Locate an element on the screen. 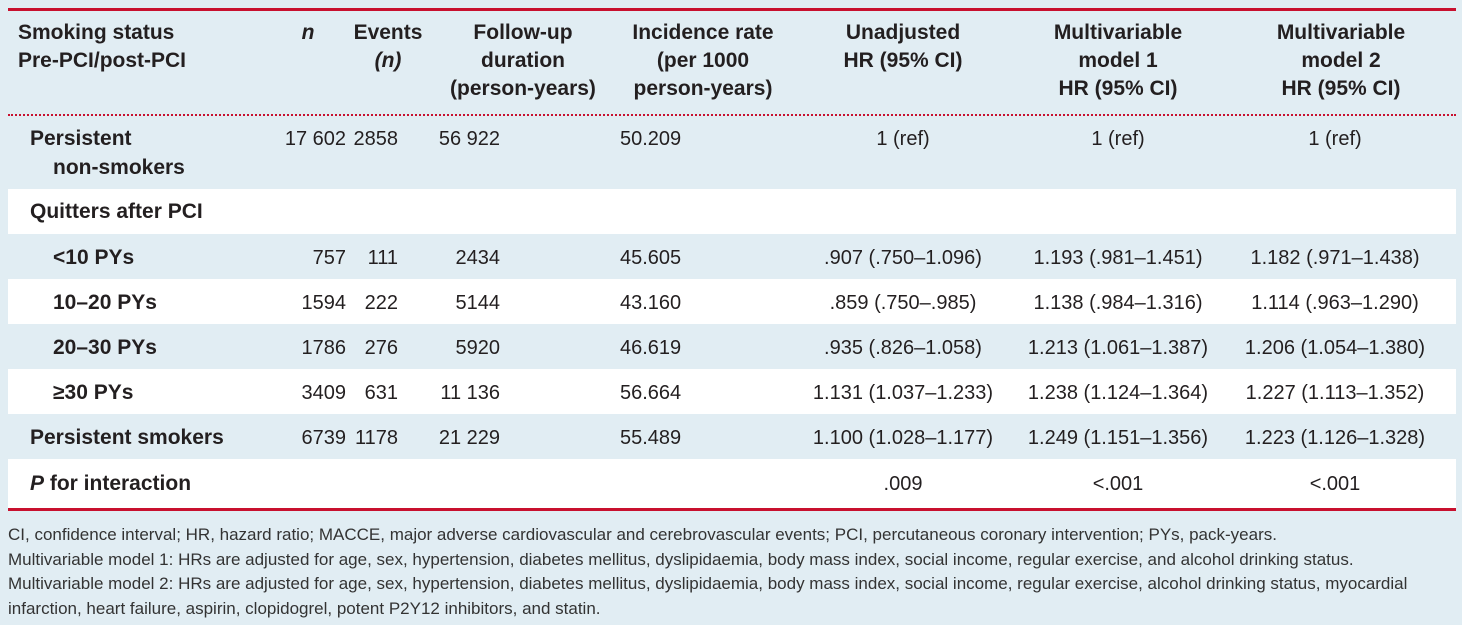 The width and height of the screenshot is (1462, 625). header-incidence: Incidence rate (per 1000 person-years) is located at coordinates (703, 61).